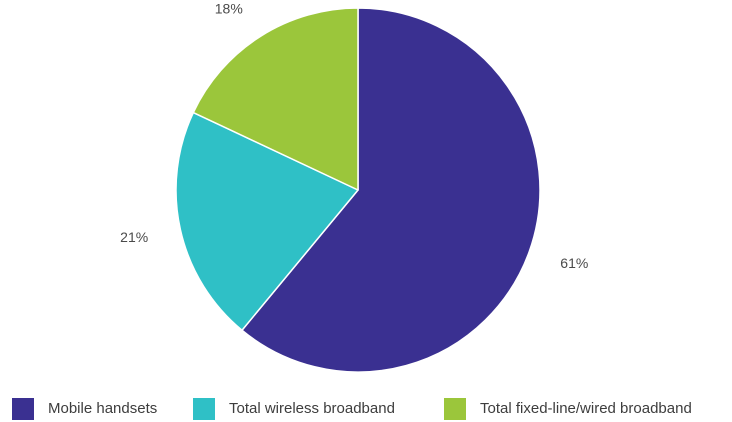  I want to click on slice-label-mobile-handsets: 61%, so click(574, 263).